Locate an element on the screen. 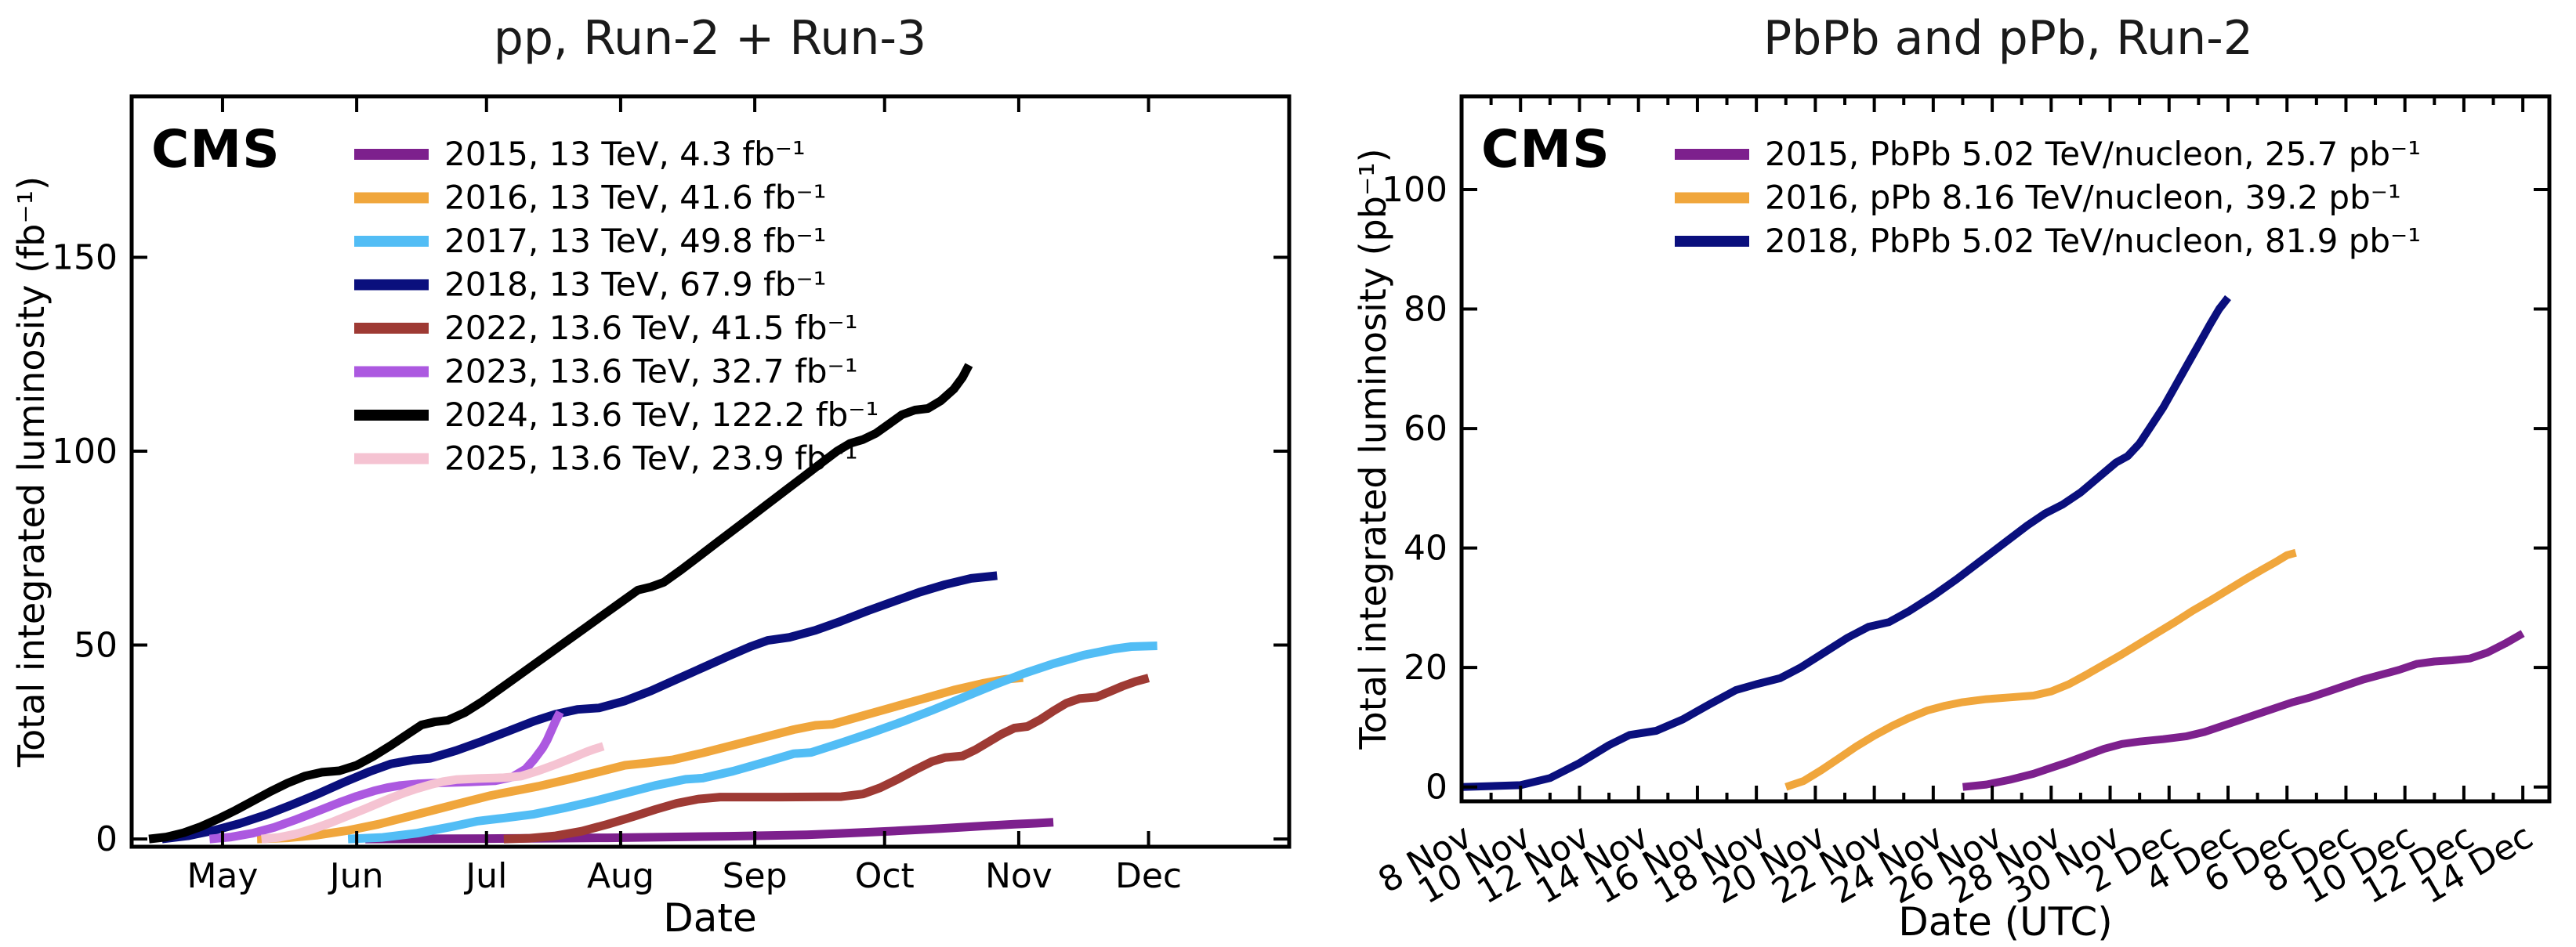 The image size is (2576, 947). y-tick-label: 50 is located at coordinates (96, 646).